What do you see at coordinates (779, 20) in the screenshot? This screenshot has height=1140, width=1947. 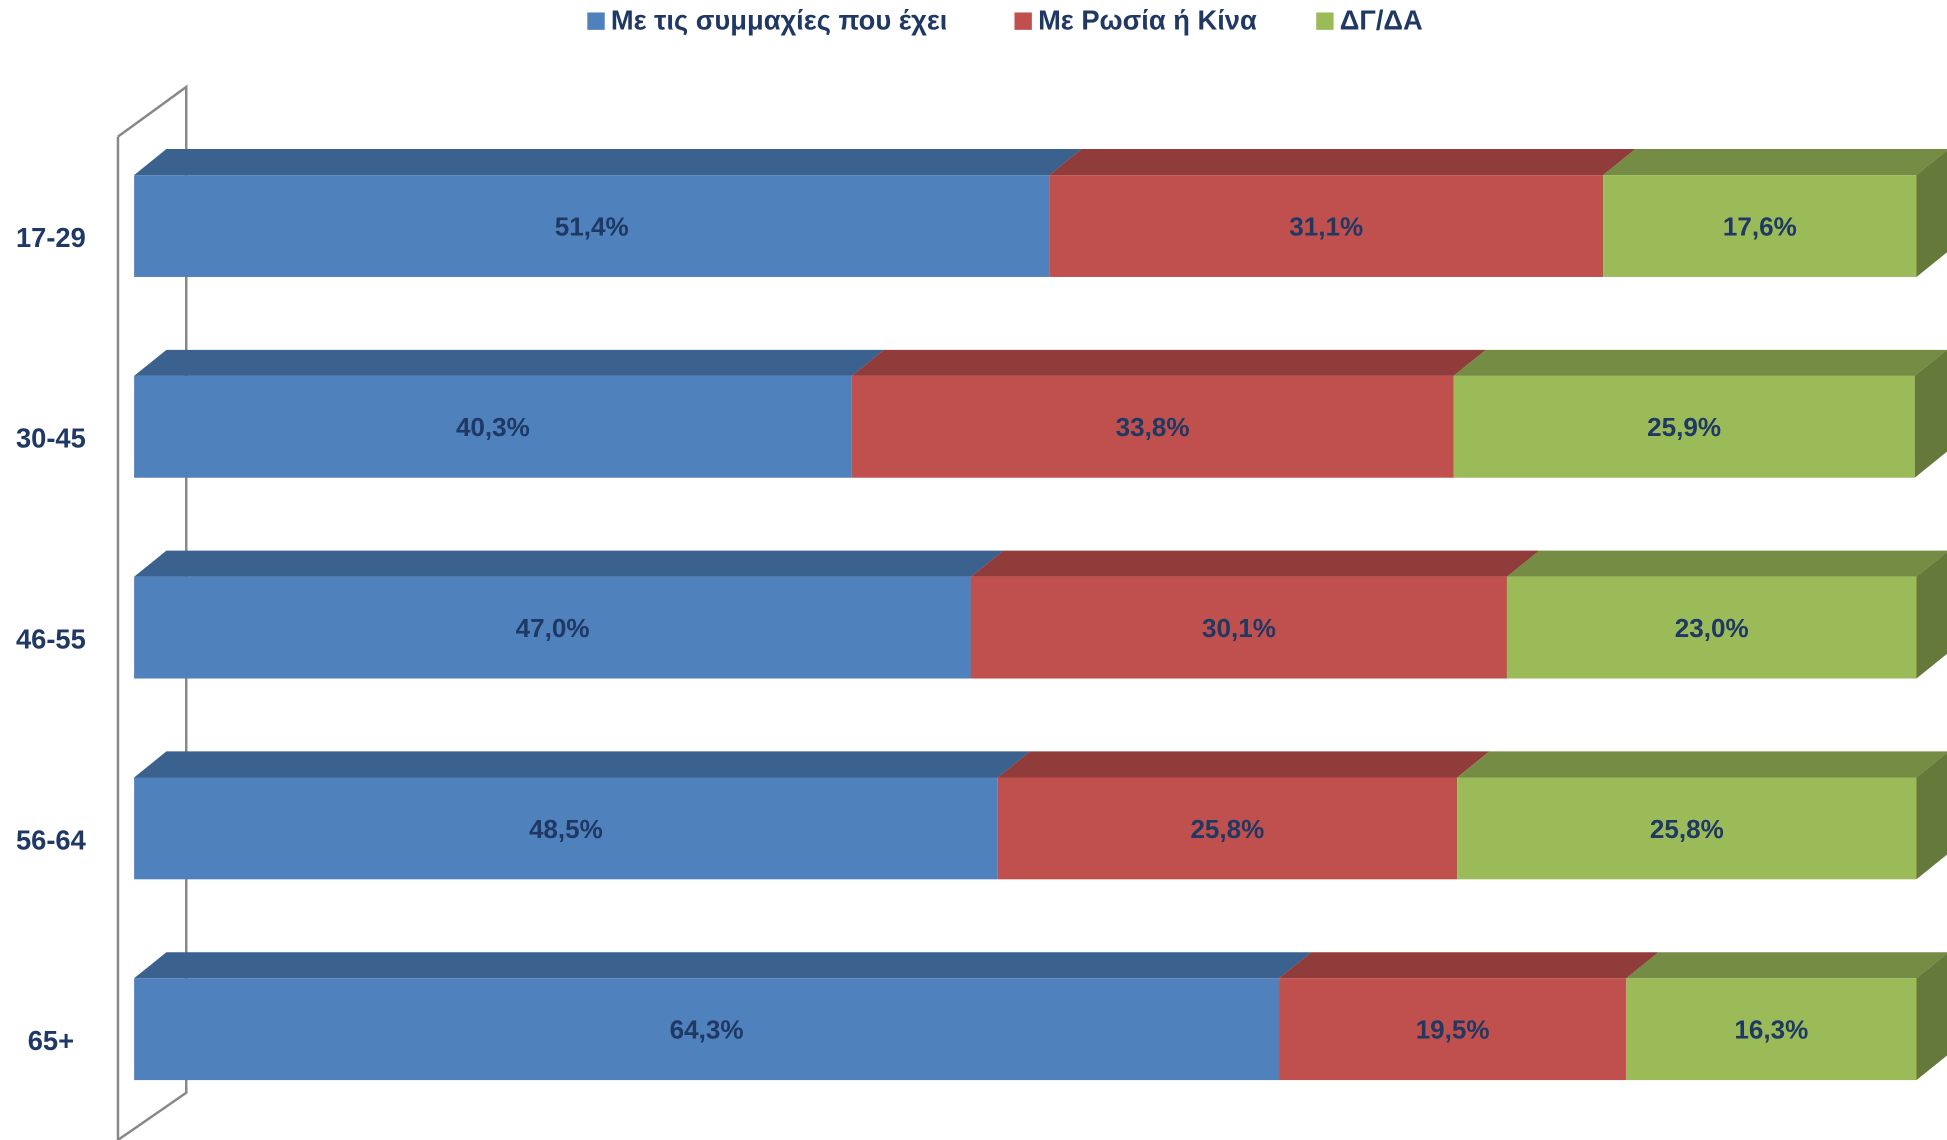 I see `legend-label: Με τις συμμαχίες που έχει` at bounding box center [779, 20].